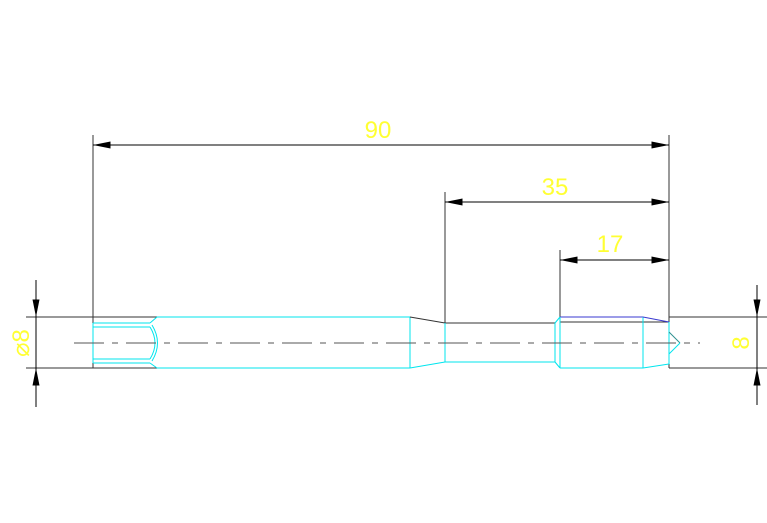  Describe the element at coordinates (741, 342) in the screenshot. I see `dimension-text-8: 8` at that location.